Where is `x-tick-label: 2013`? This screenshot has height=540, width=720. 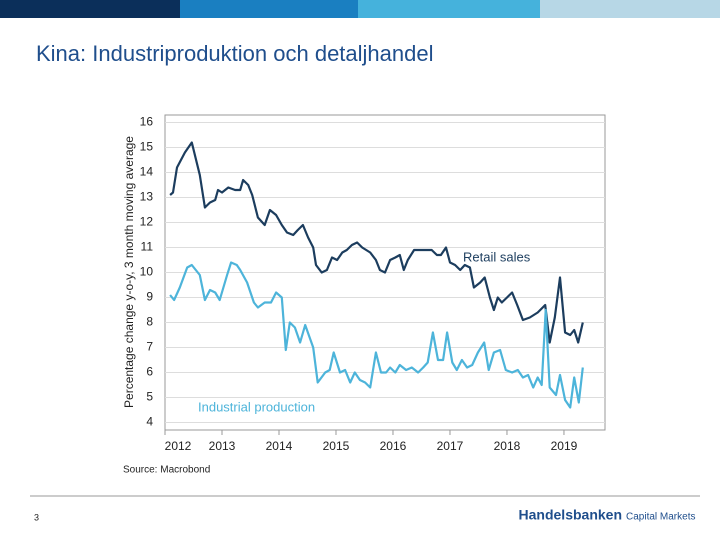
x-tick-label: 2013 is located at coordinates (222, 446).